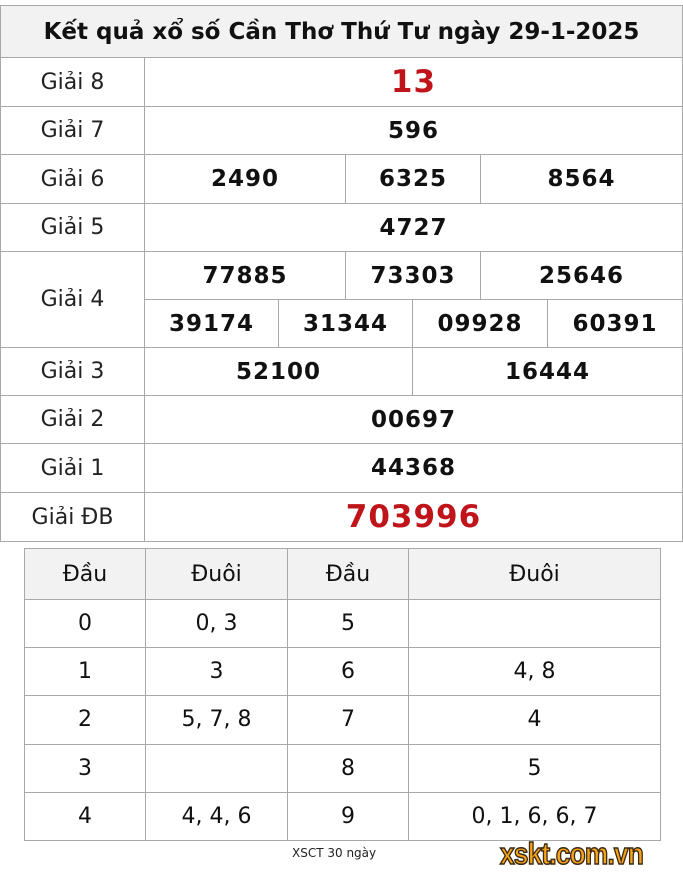 The image size is (683, 872). Describe the element at coordinates (547, 371) in the screenshot. I see `value-g3: 16444` at that location.